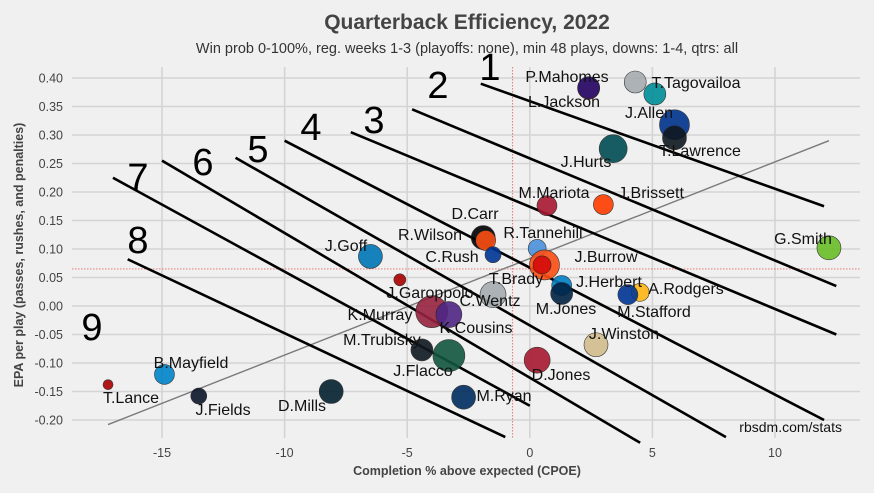  I want to click on qb-label: J.Goff, so click(346, 246).